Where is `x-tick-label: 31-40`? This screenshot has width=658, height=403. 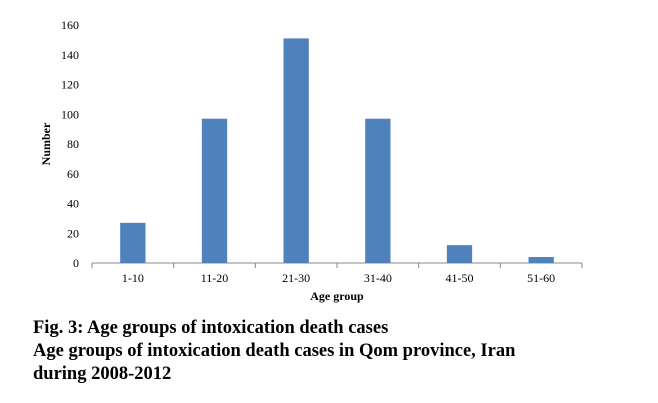 x-tick-label: 31-40 is located at coordinates (378, 278).